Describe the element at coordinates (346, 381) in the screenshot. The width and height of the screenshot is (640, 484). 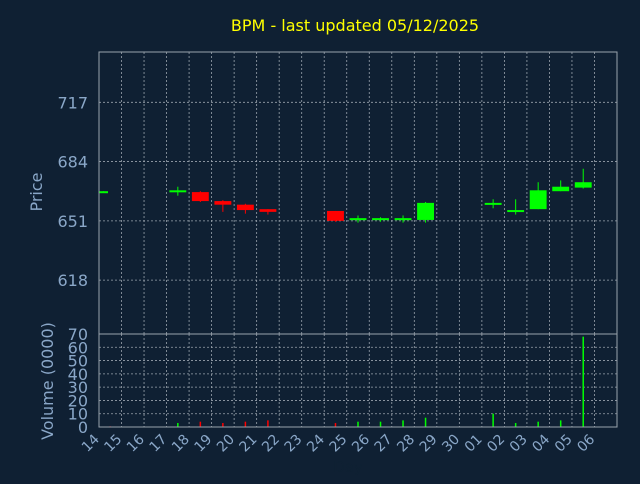
I see `volume-series` at that location.